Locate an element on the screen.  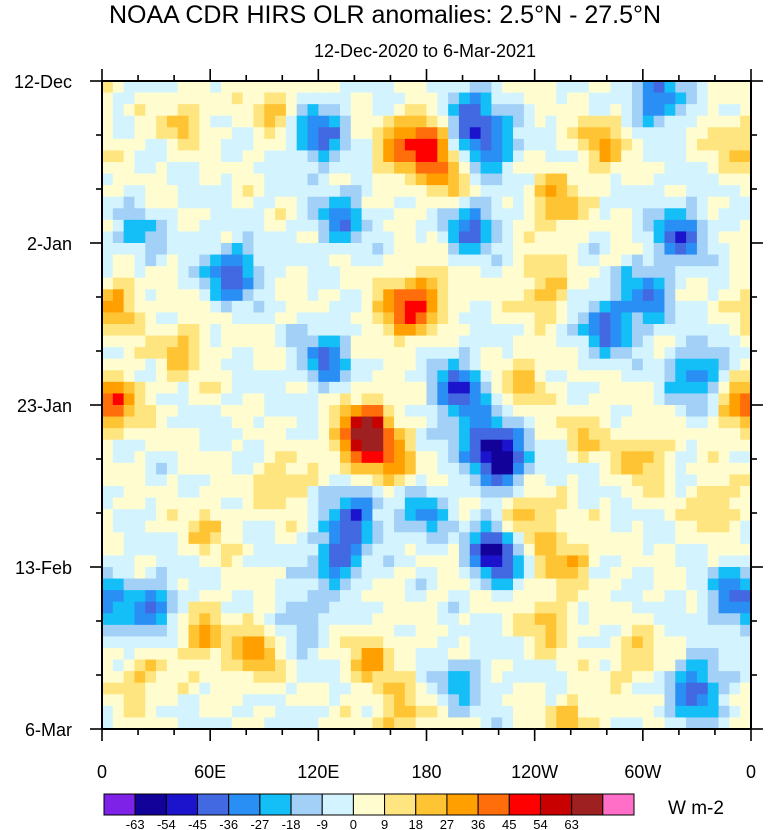
colorbar-swatch is located at coordinates (493, 804).